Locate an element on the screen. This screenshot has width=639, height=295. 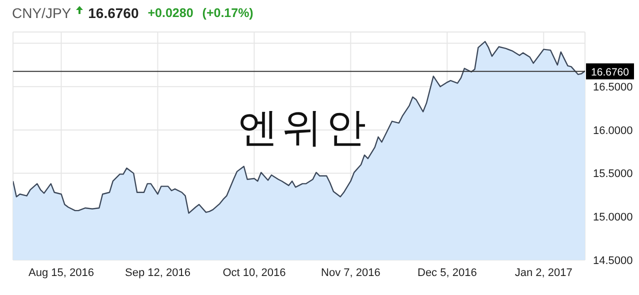
annotation: 엔위안 is located at coordinates (304, 128).